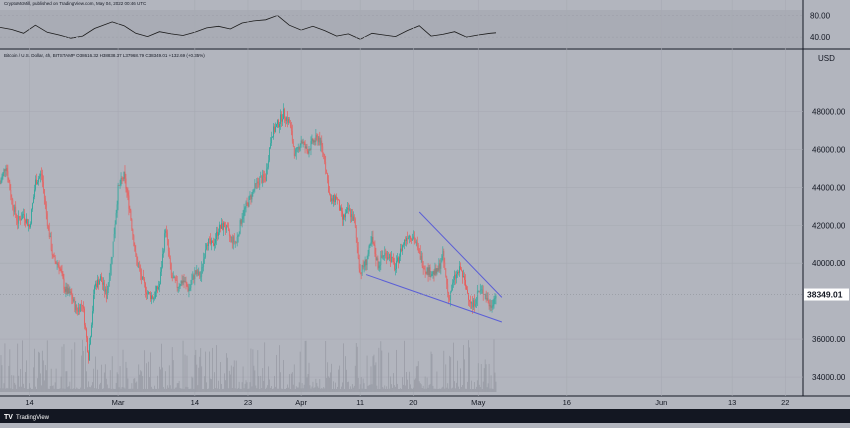 The height and width of the screenshot is (428, 850). Describe the element at coordinates (27, 417) in the screenshot. I see `tradingview-logo: TV TradingView` at that location.